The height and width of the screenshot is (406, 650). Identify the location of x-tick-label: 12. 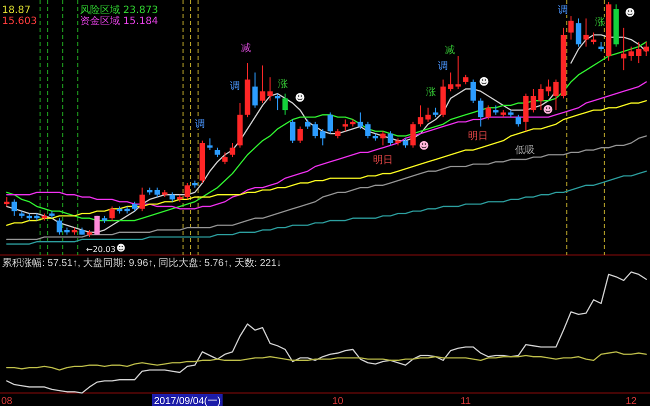
(632, 401).